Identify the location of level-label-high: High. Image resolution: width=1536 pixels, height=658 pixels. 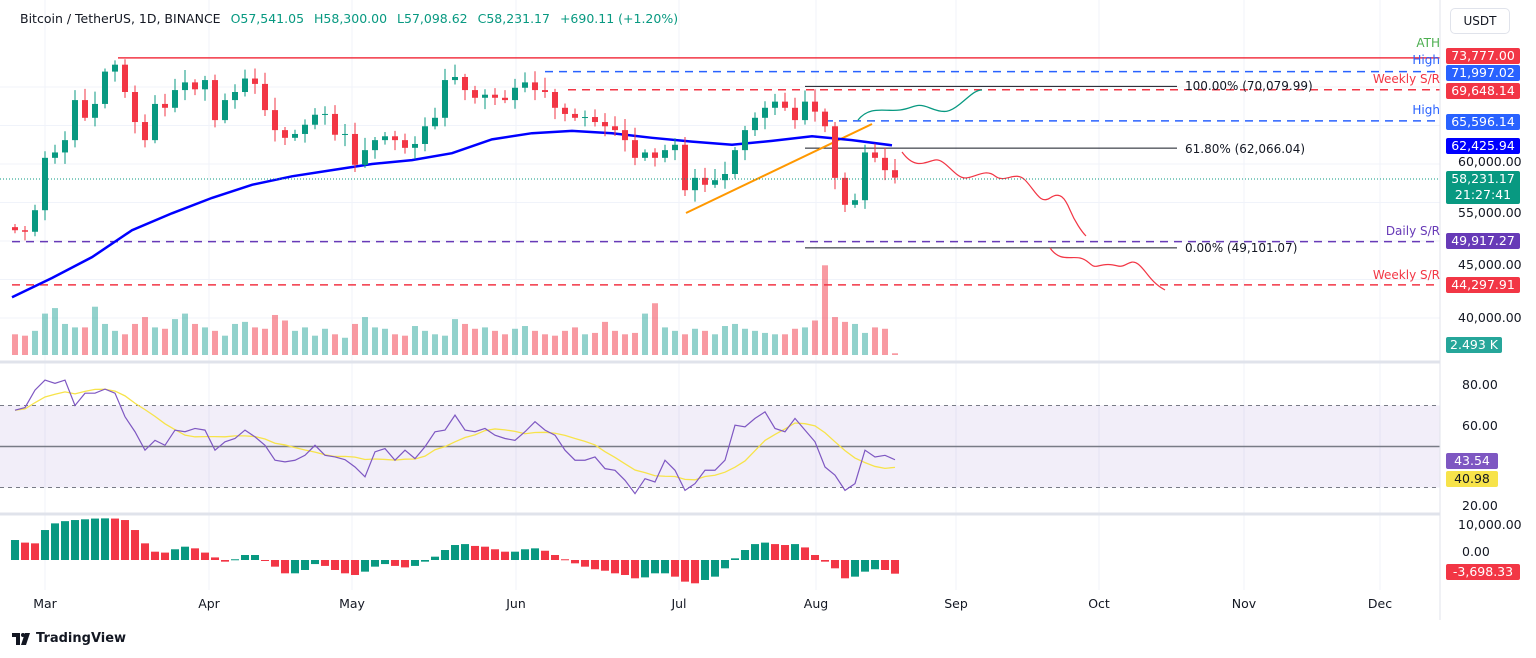
(1426, 60).